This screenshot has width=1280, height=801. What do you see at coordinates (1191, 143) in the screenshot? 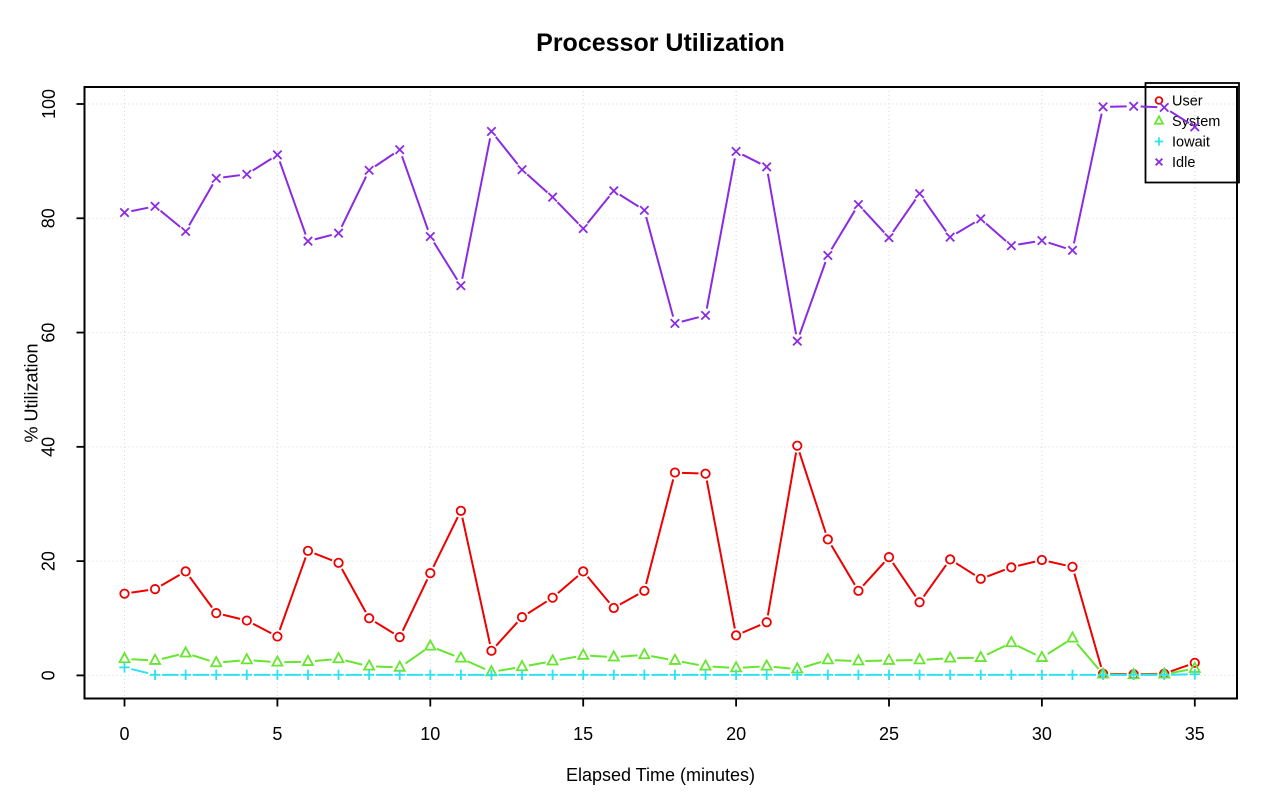
I see `legend-label: Iowait` at bounding box center [1191, 143].